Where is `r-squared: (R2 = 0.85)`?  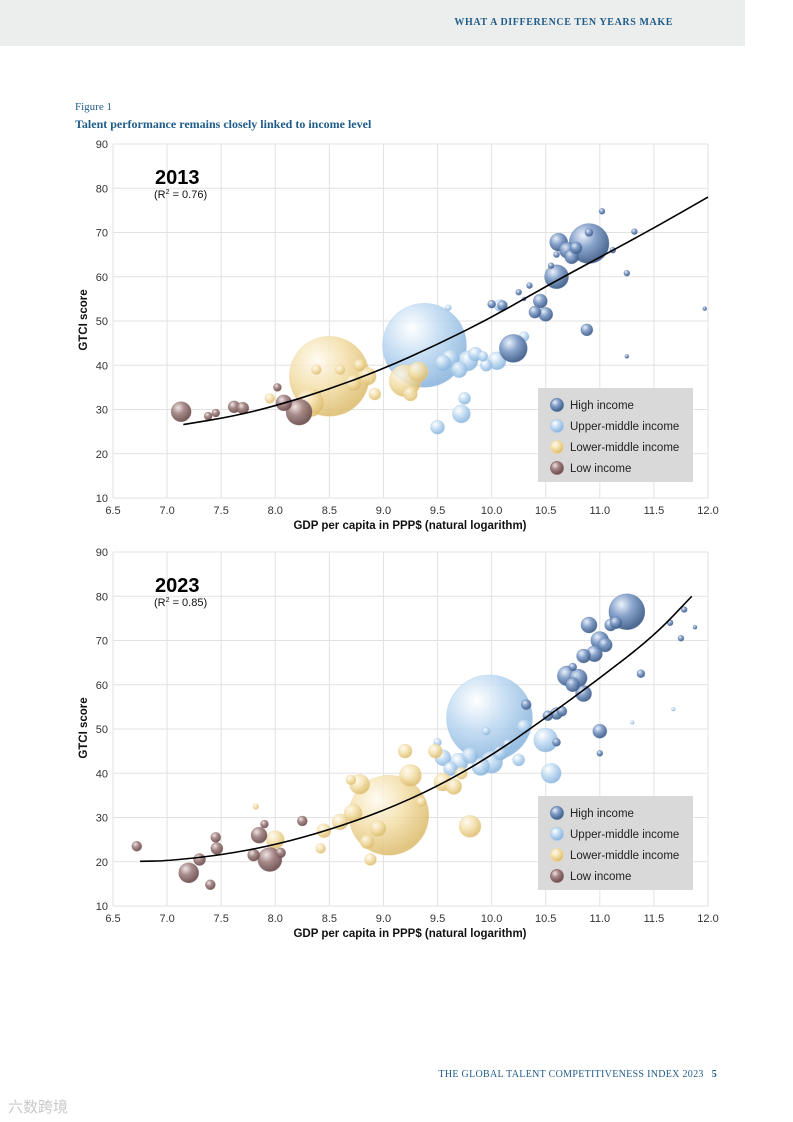
r-squared: (R2 = 0.85) is located at coordinates (180, 603).